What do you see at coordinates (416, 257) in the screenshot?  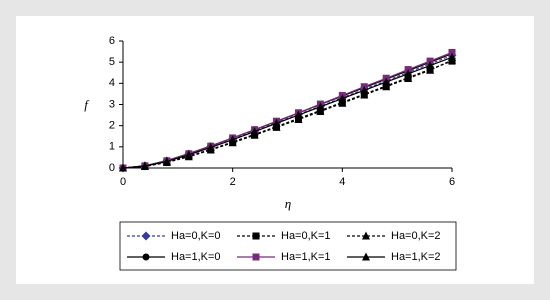 I see `legend-label: Ha=1,K=2` at bounding box center [416, 257].